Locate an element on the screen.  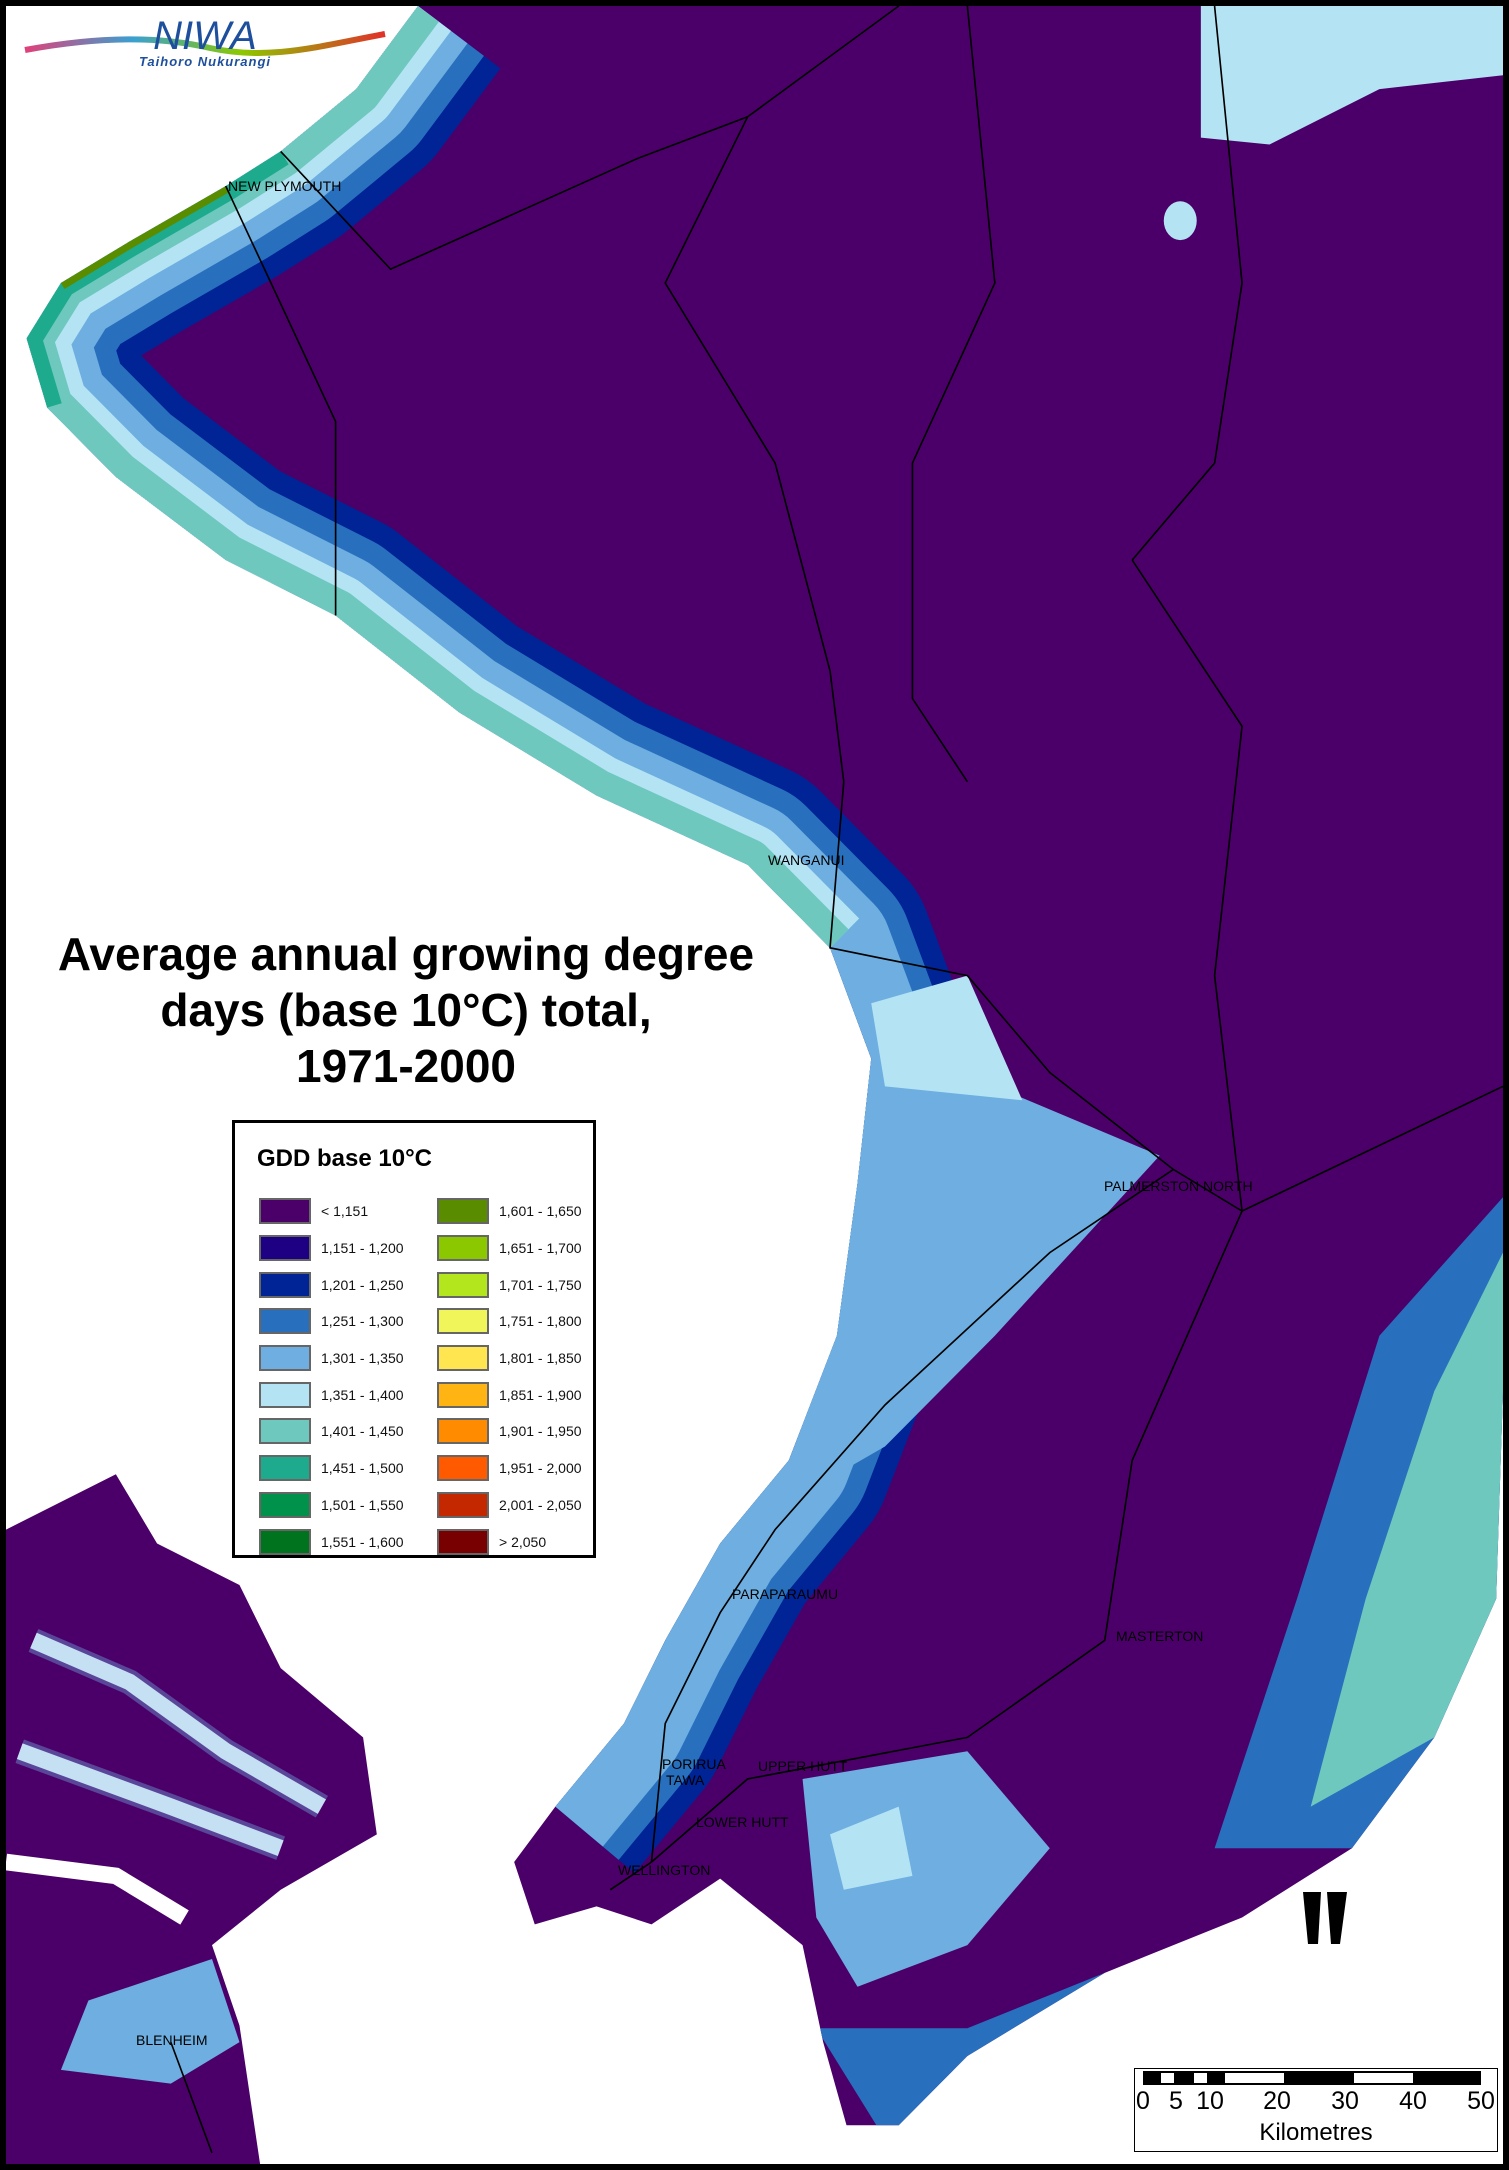
legend-label: 1,601 - 1,650 is located at coordinates (540, 1211).